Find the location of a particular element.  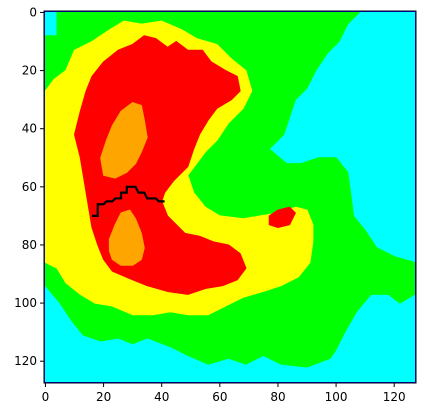

y-tick-label-2: 40 is located at coordinates (29, 129).